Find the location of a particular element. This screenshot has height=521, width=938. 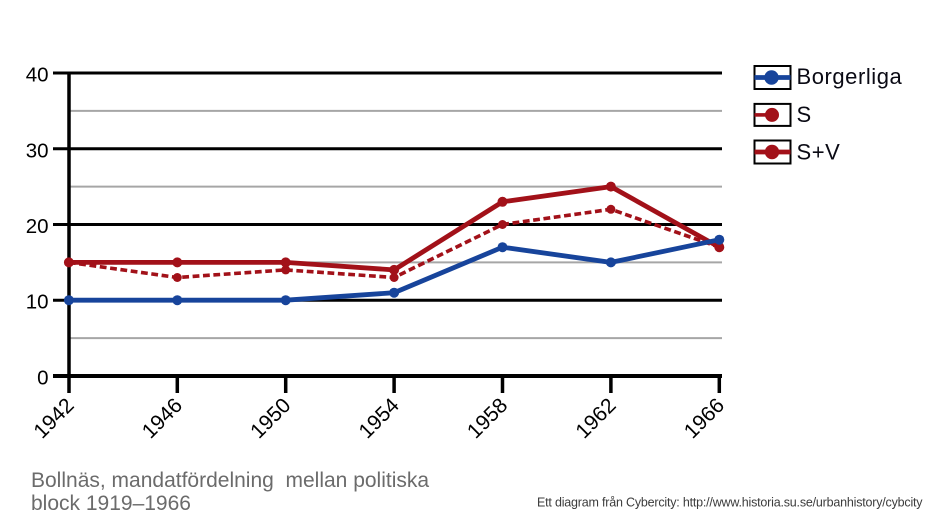

svg-text: 1958 is located at coordinates (487, 418).